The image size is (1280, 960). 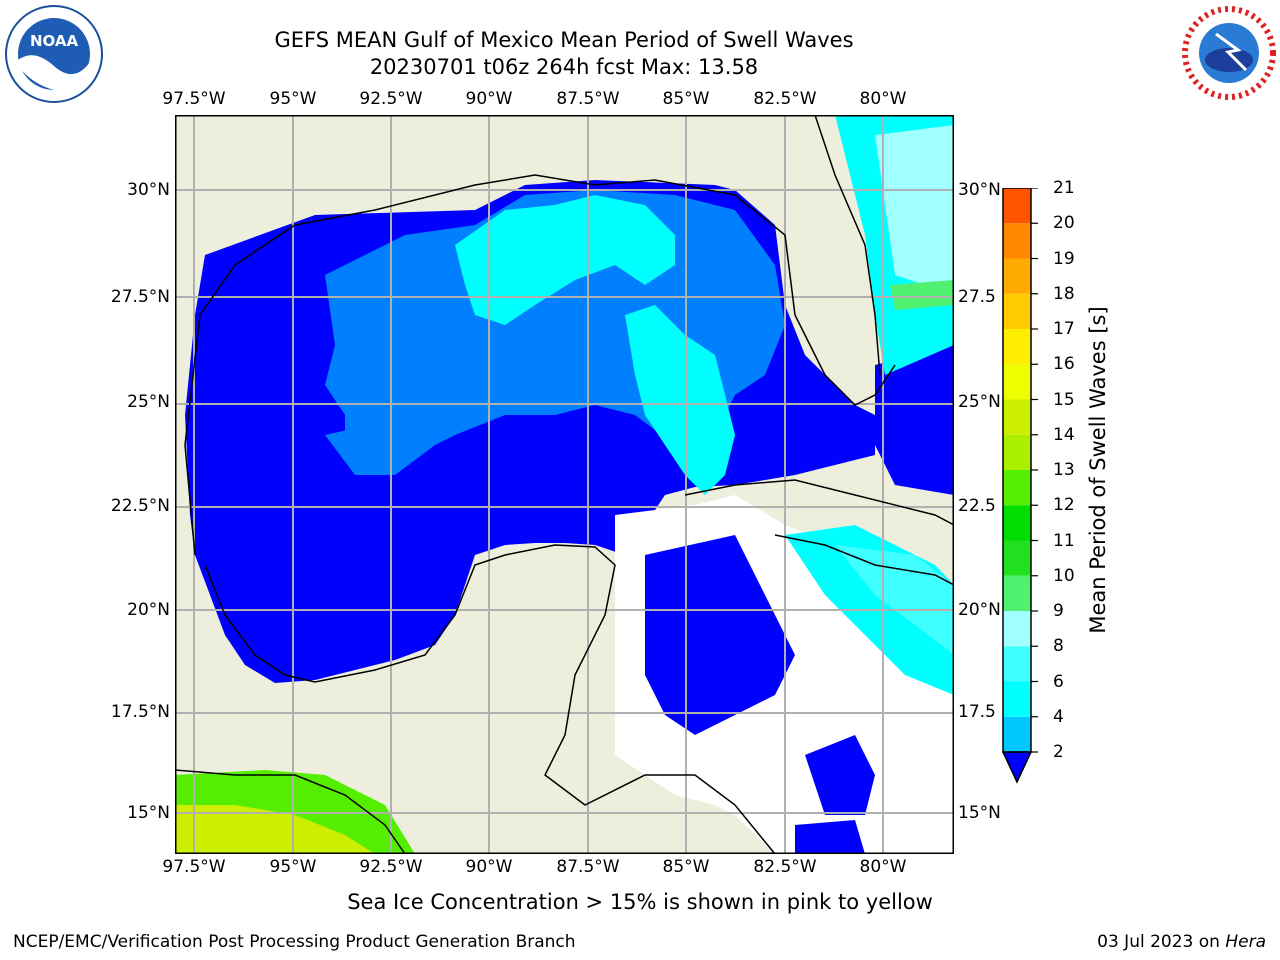 What do you see at coordinates (883, 99) in the screenshot?
I see `lon-label-top: 80°W` at bounding box center [883, 99].